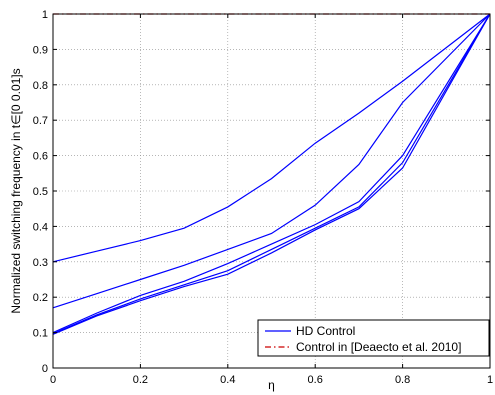  I want to click on y-tick-label: 0, so click(45, 369).